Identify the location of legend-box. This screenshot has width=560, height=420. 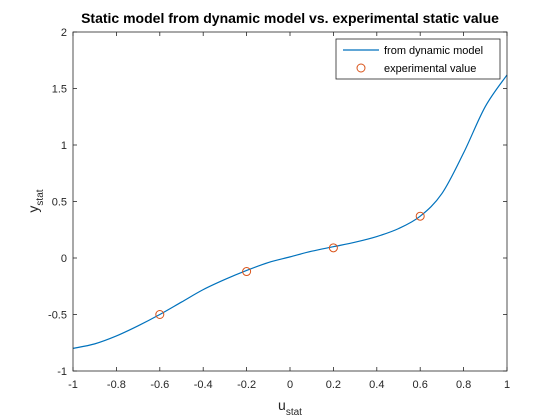
(418, 59).